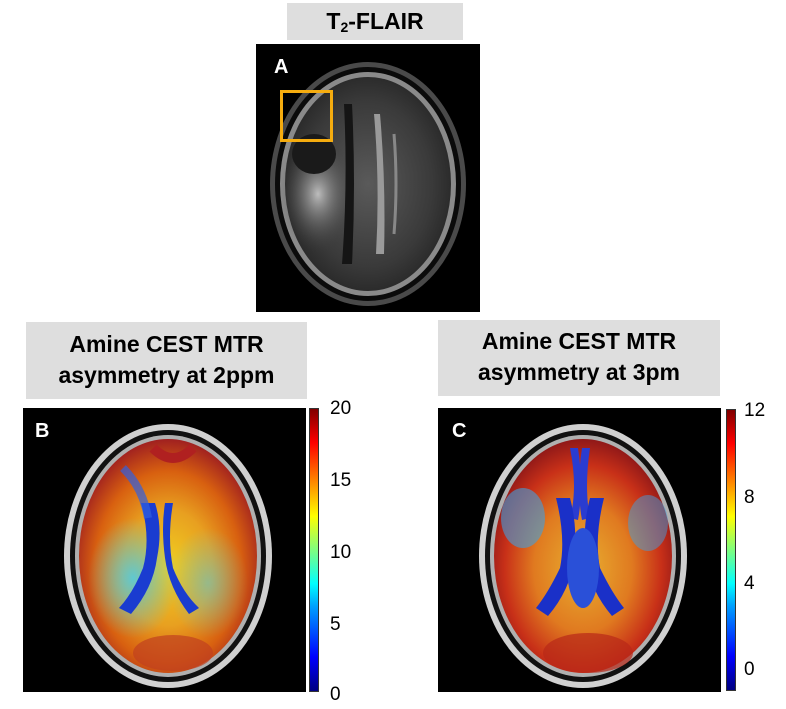  I want to click on panel-c-tick-8: 8, so click(749, 497).